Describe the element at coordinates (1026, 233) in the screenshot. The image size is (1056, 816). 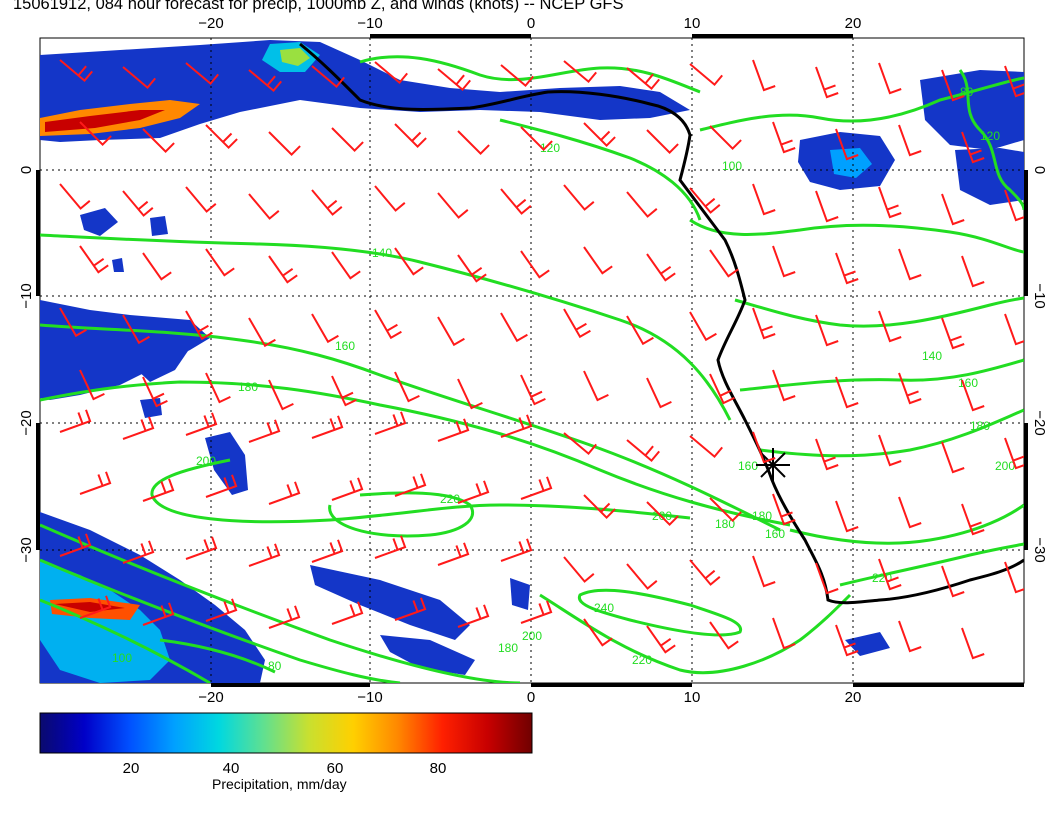
I see `axis-band-right` at that location.